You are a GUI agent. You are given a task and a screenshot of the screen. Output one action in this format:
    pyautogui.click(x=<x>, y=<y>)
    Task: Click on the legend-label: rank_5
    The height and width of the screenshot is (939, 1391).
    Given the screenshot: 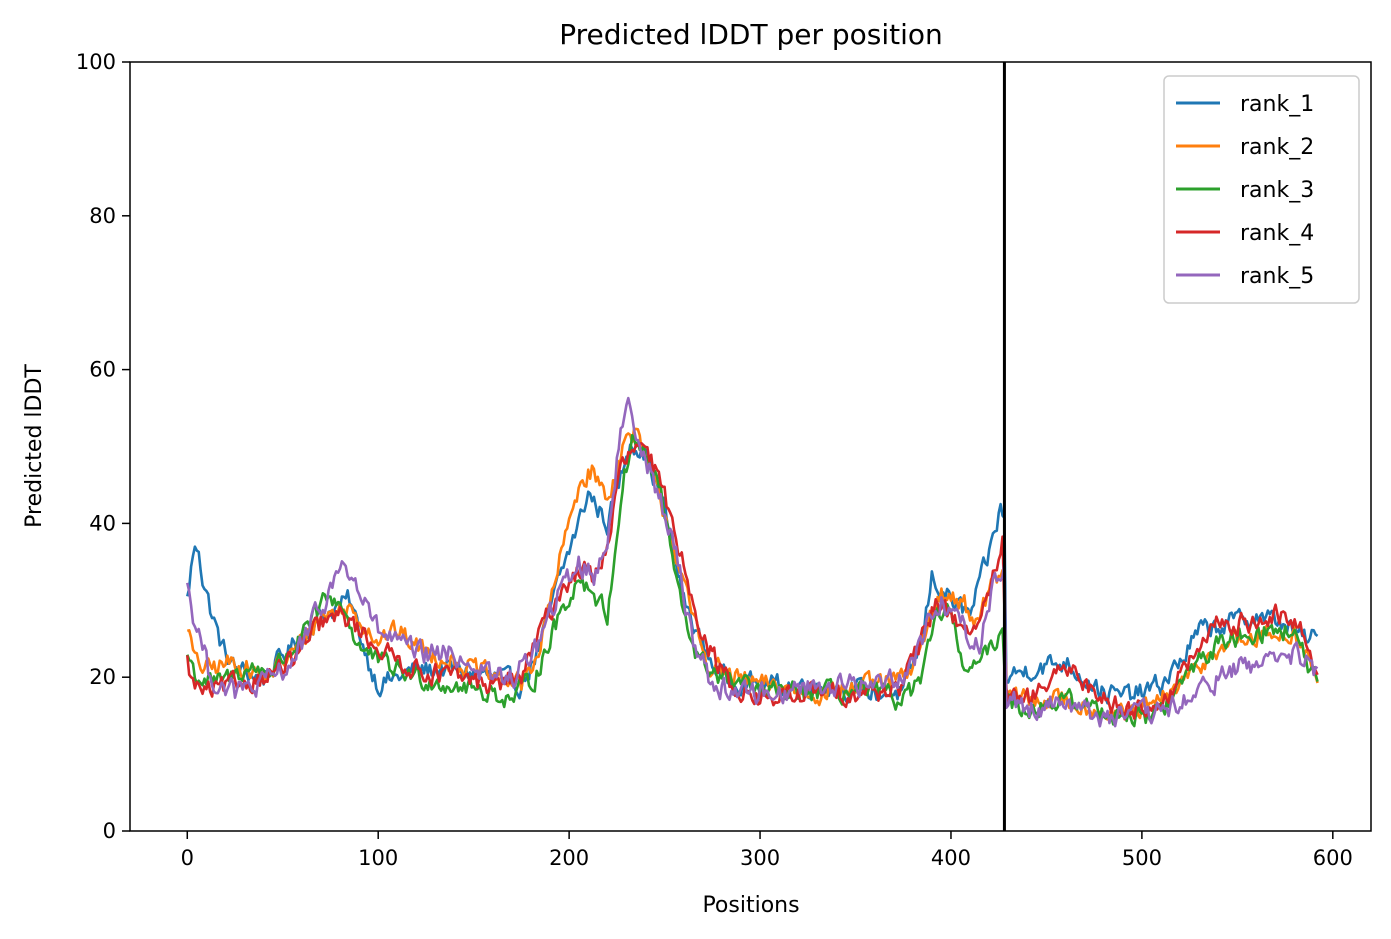 What is the action you would take?
    pyautogui.click(x=1277, y=276)
    